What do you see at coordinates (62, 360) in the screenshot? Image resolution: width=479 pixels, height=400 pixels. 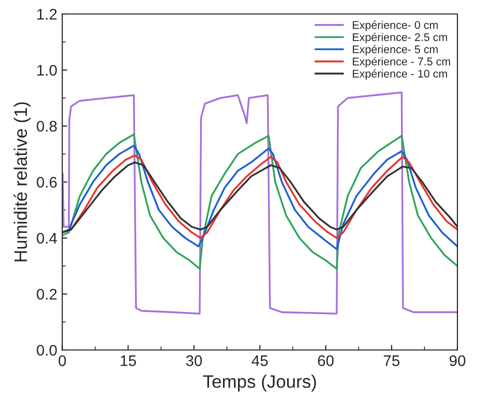 I see `x-tick-label: 0` at bounding box center [62, 360].